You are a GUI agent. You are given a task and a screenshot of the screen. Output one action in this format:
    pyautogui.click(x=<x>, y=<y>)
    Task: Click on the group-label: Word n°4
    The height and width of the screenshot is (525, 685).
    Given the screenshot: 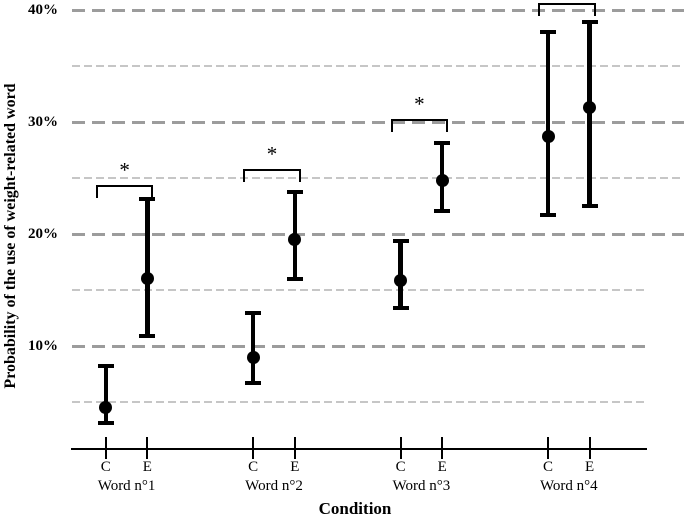 What is the action you would take?
    pyautogui.click(x=568, y=486)
    